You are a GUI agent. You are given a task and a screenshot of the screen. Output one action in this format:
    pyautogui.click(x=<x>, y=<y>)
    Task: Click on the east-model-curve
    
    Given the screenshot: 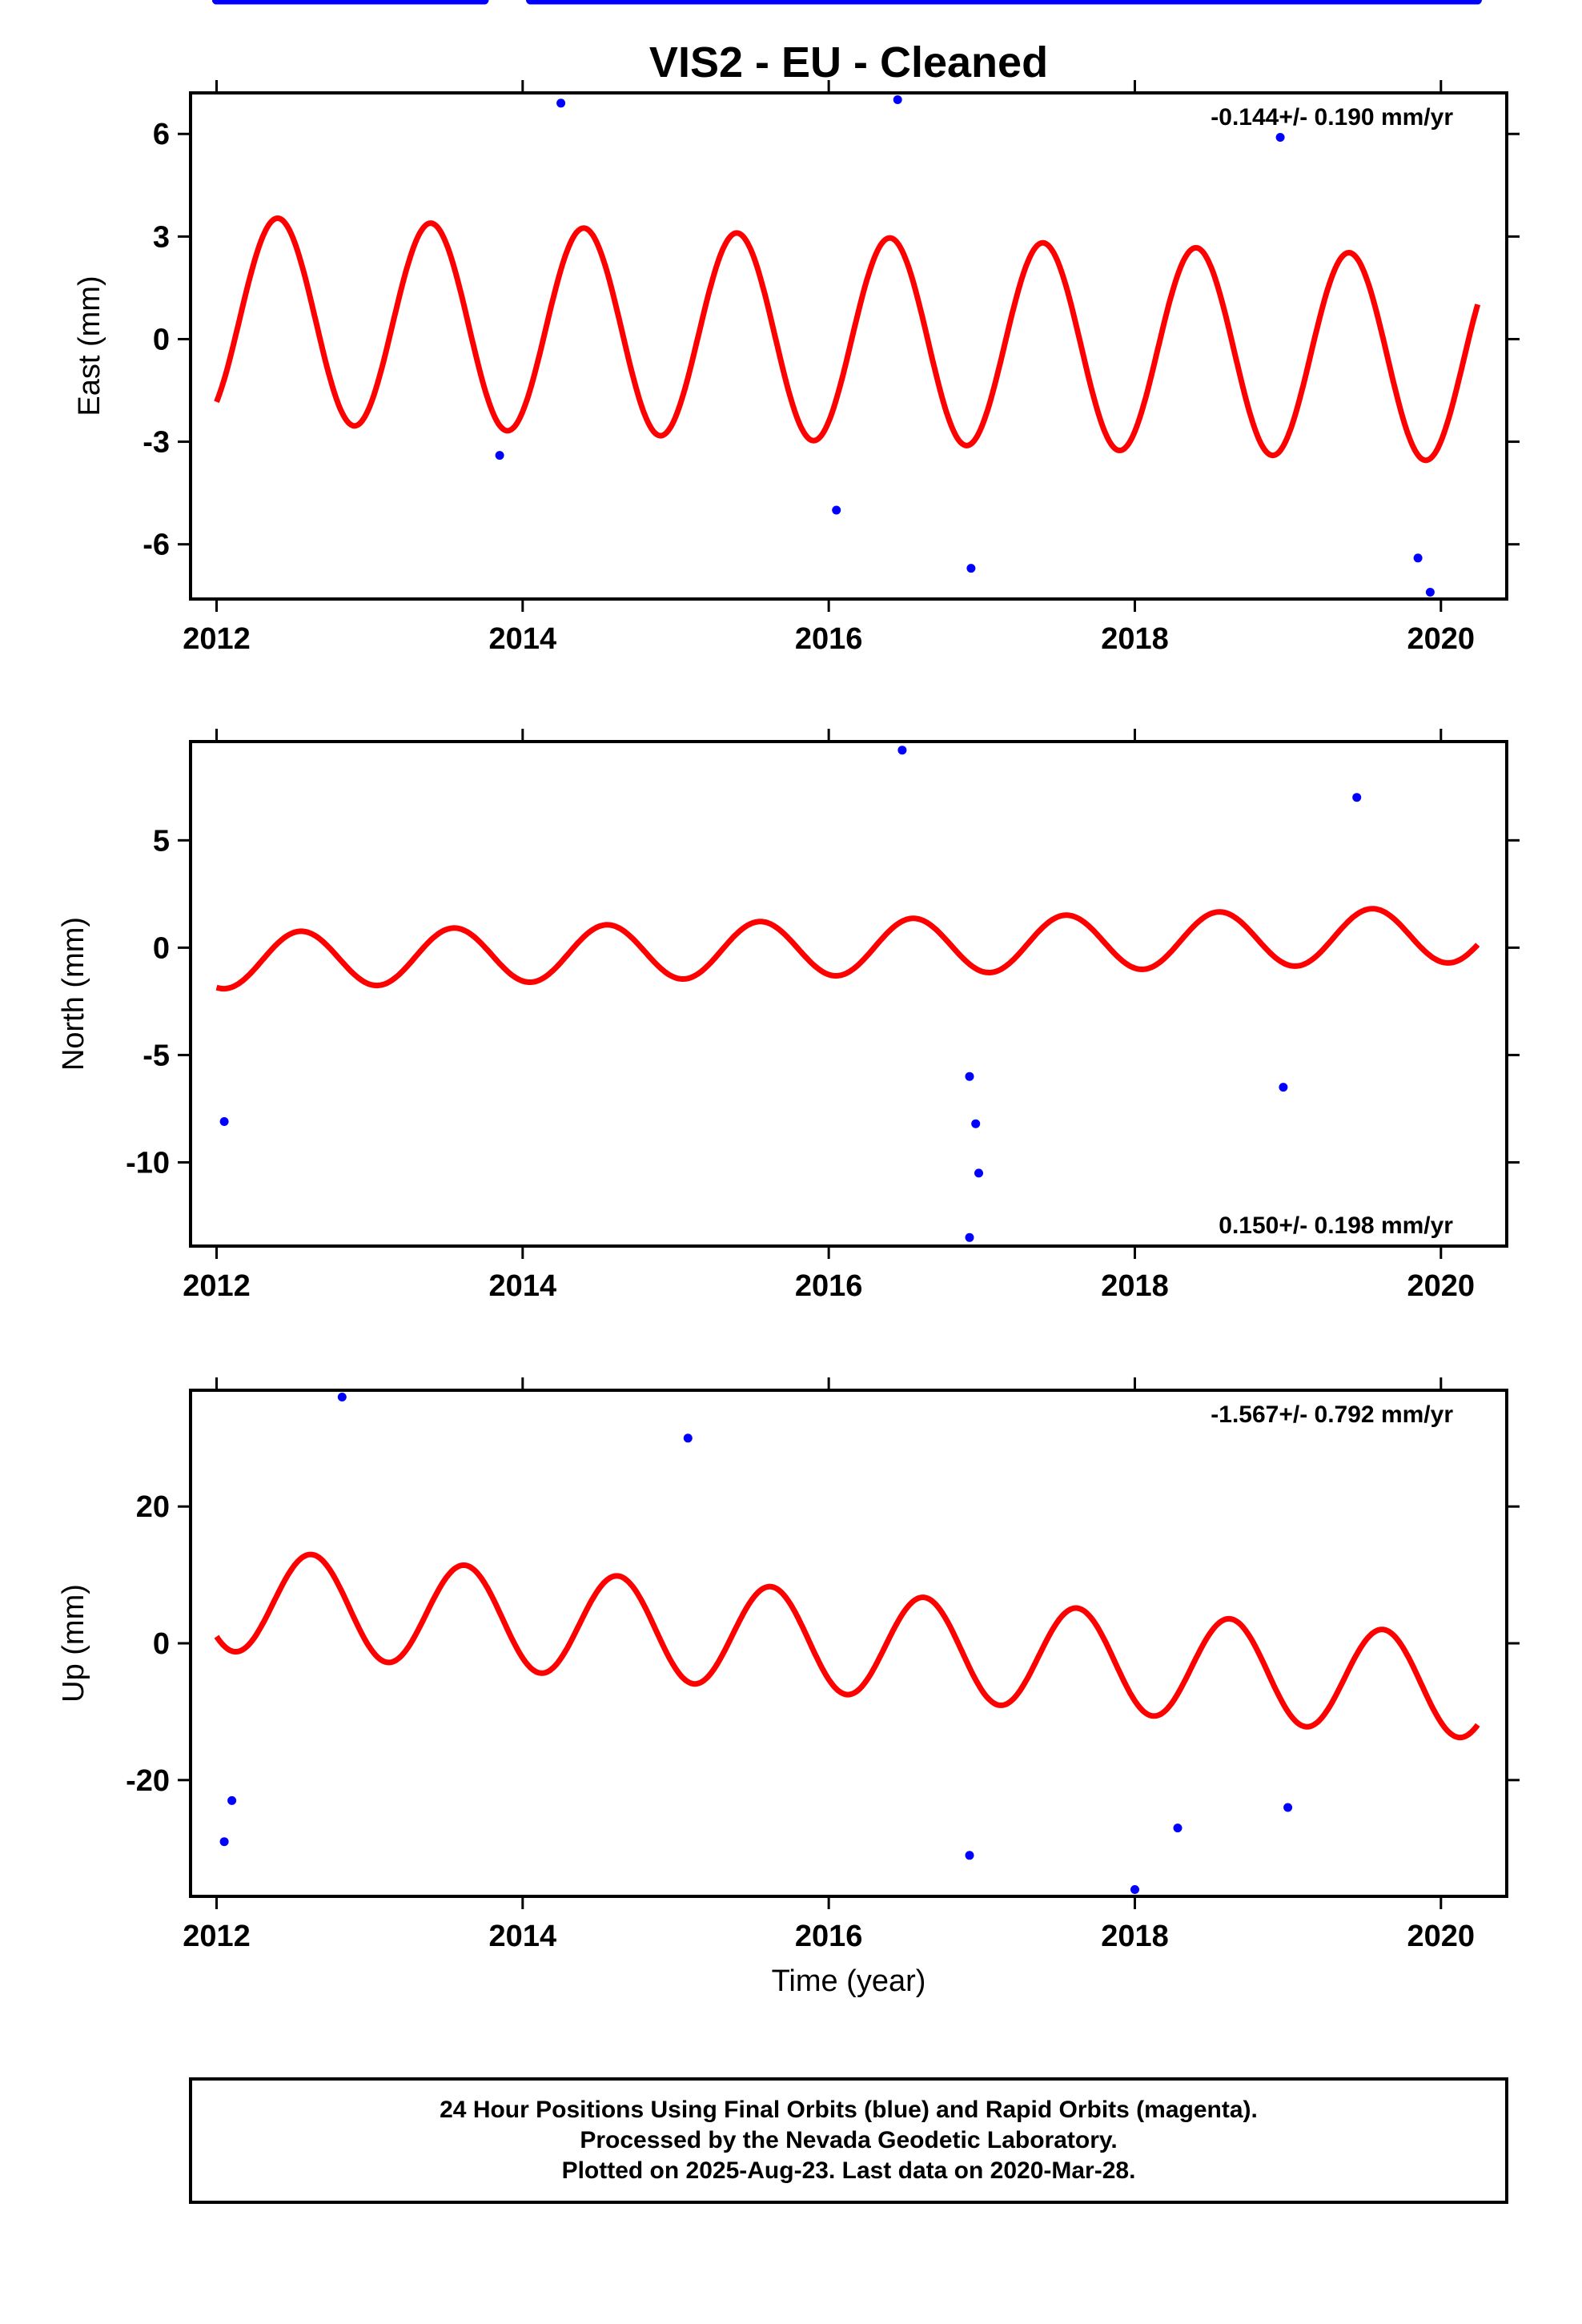 What is the action you would take?
    pyautogui.click(x=847, y=339)
    